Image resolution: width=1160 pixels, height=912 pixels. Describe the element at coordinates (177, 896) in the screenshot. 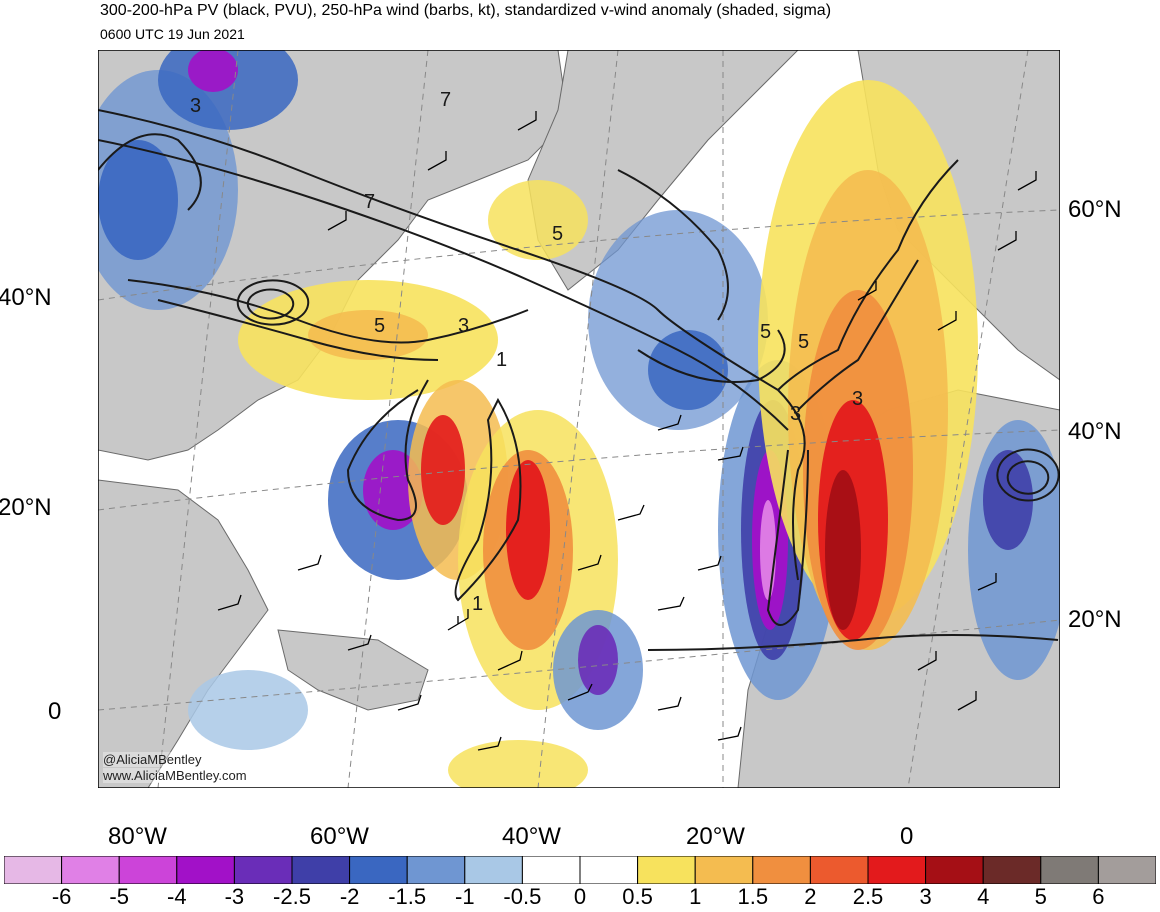

I see `colorbar-label: -4` at that location.